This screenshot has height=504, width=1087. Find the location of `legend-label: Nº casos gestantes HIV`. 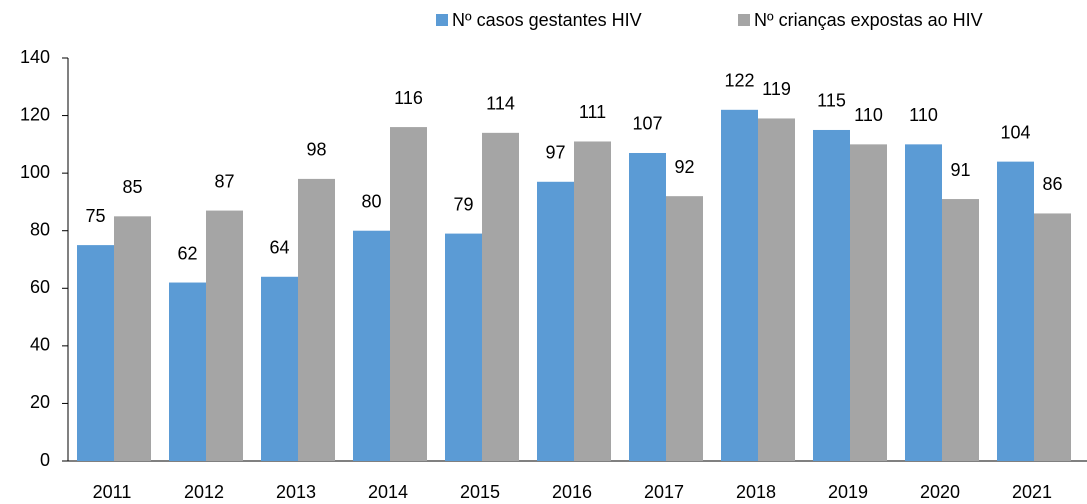

legend-label: Nº casos gestantes HIV is located at coordinates (547, 20).